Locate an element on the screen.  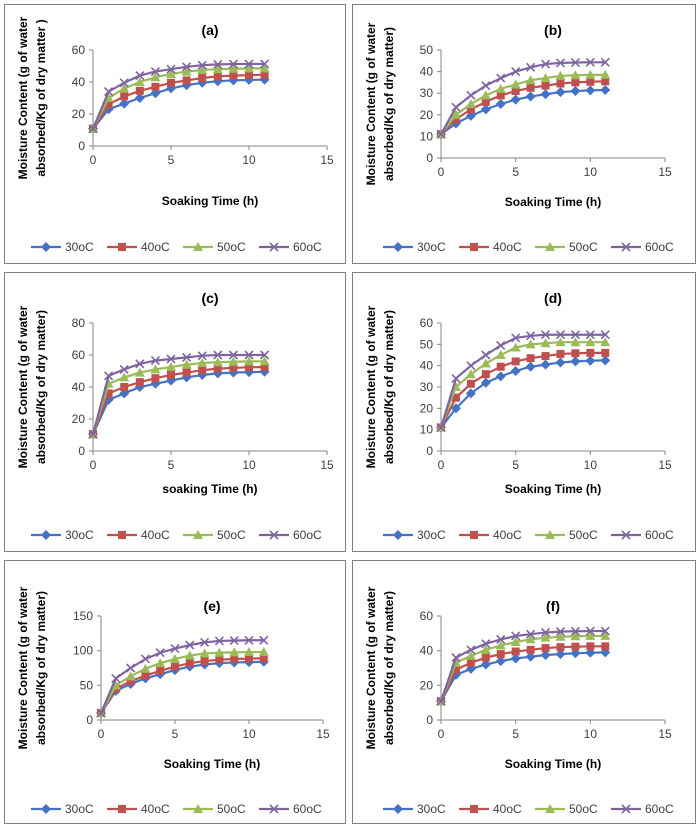
x-axis-label: soaking Time (h) is located at coordinates (209, 489).